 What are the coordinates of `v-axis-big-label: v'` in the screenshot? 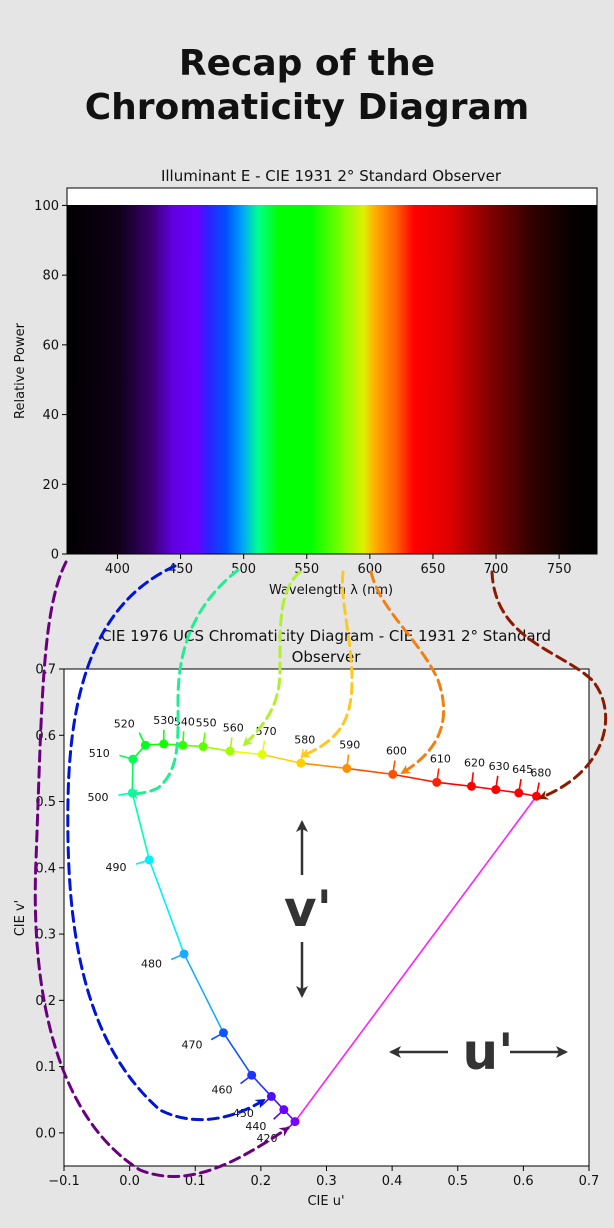 It's located at (308, 909).